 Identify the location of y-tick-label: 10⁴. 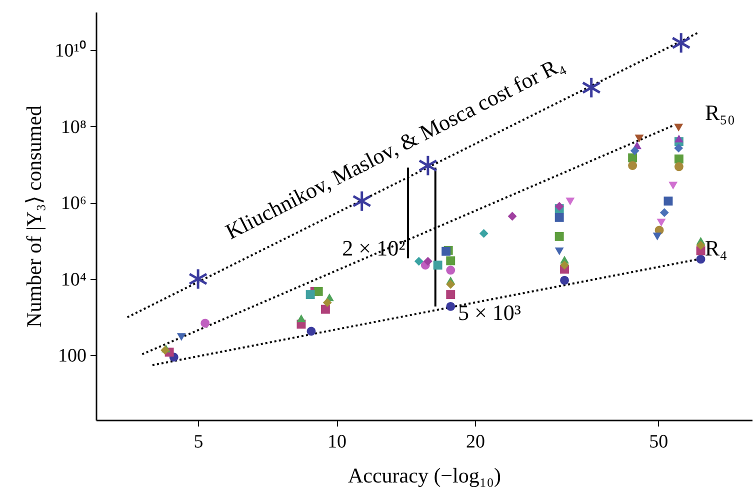
(73, 279).